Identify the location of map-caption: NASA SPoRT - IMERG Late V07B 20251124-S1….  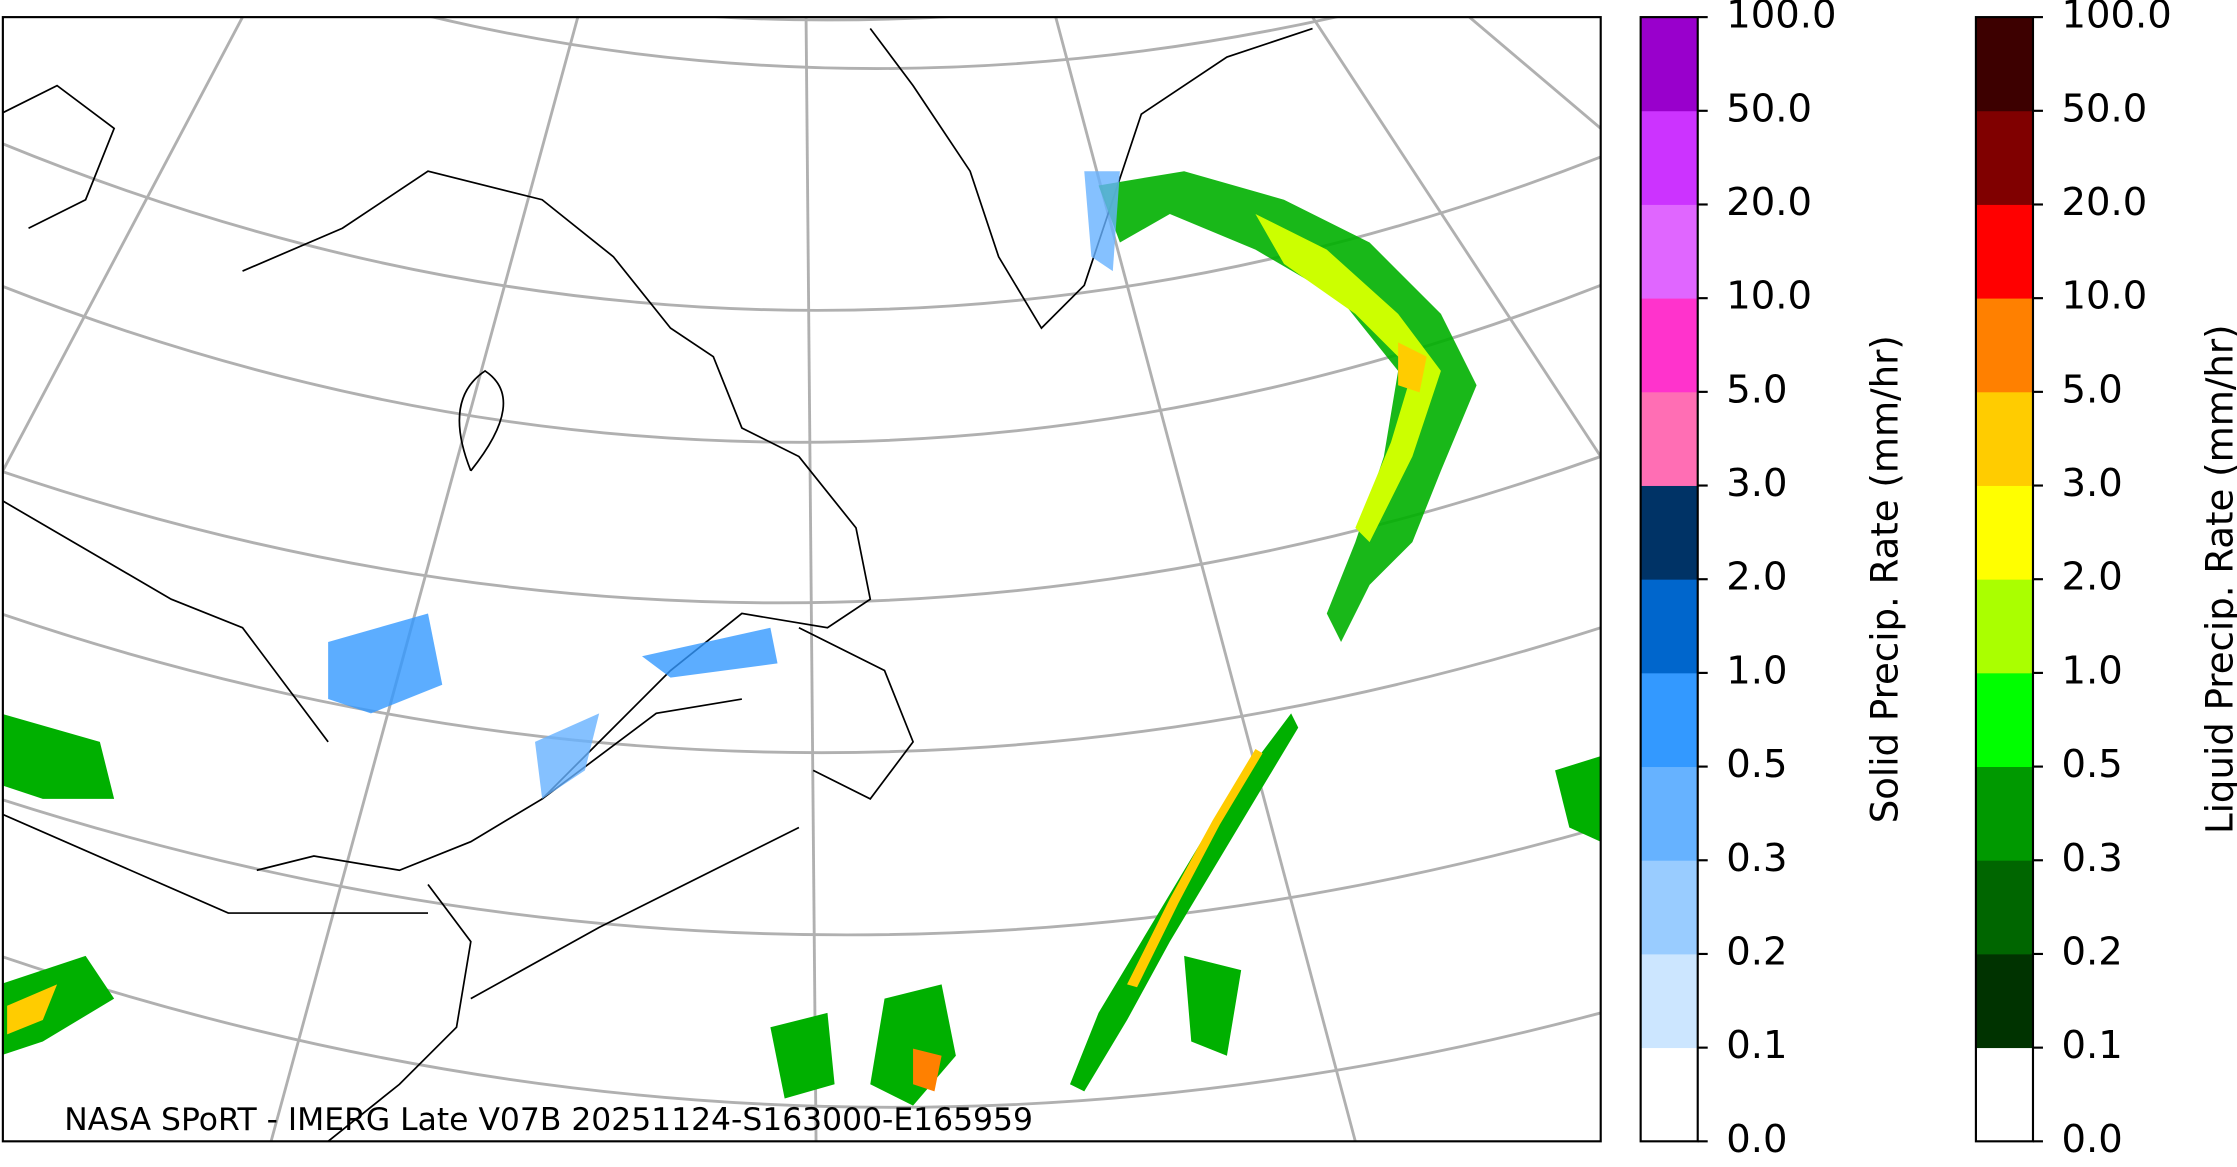
(548, 1120).